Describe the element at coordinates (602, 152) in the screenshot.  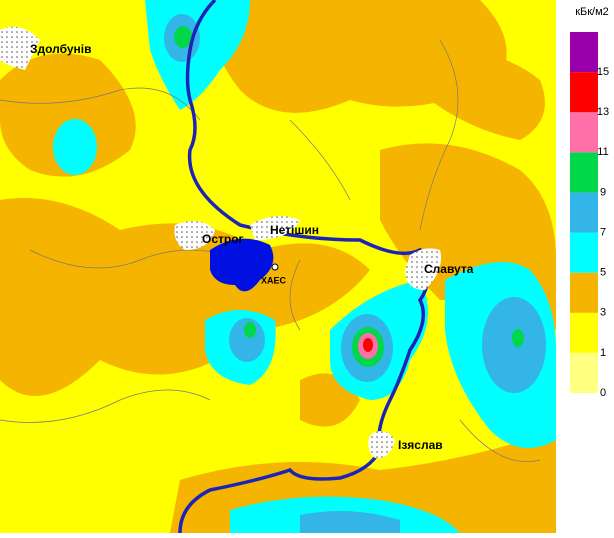
I see `legend-tick-label: 11` at that location.